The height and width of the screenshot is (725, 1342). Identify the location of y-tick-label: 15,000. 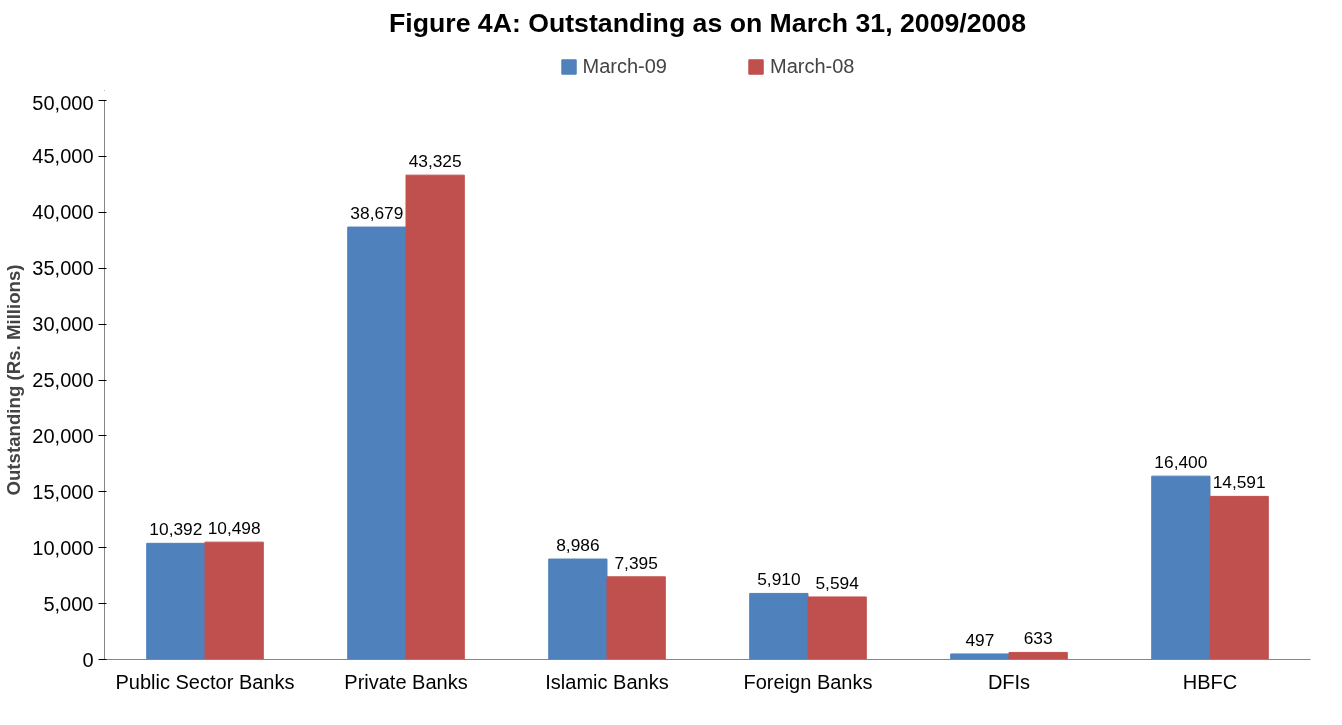
(63, 491).